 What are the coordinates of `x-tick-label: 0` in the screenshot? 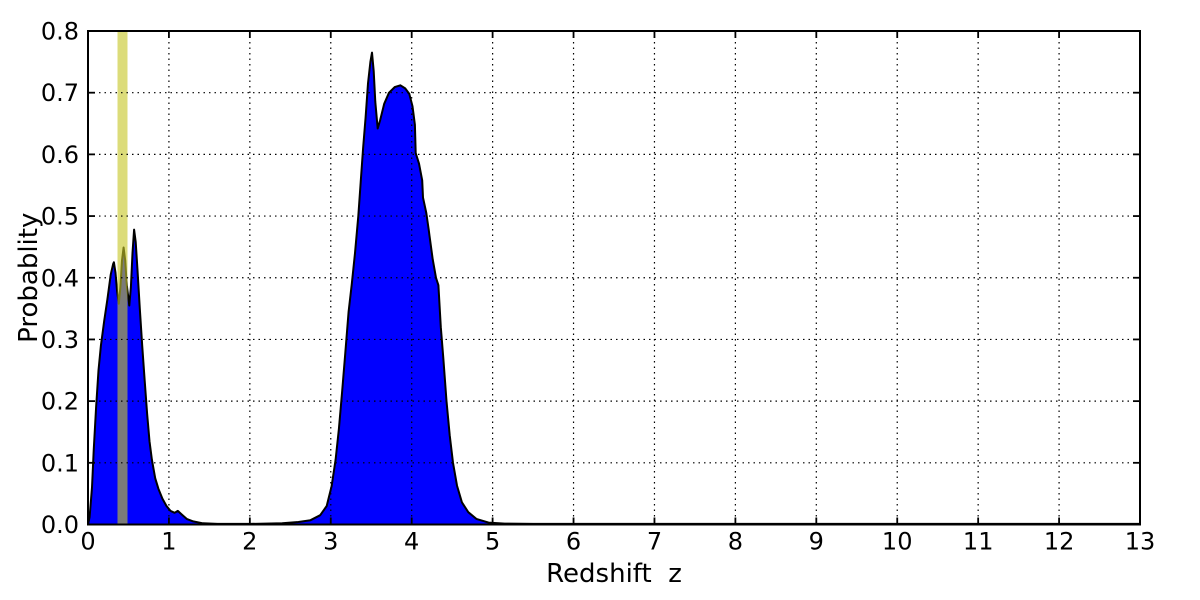 It's located at (87, 542).